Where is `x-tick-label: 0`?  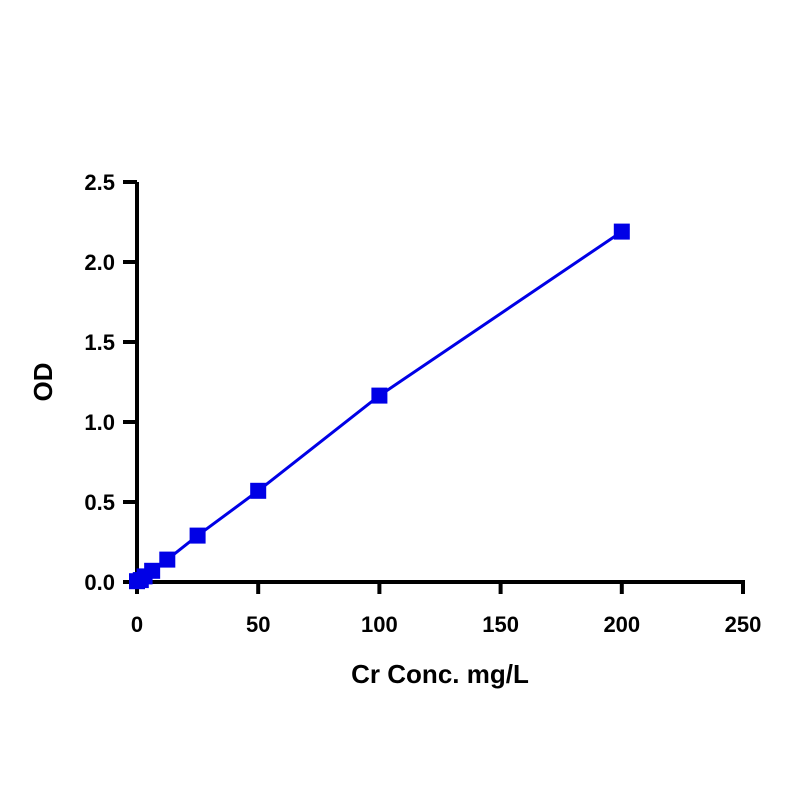 x-tick-label: 0 is located at coordinates (137, 624).